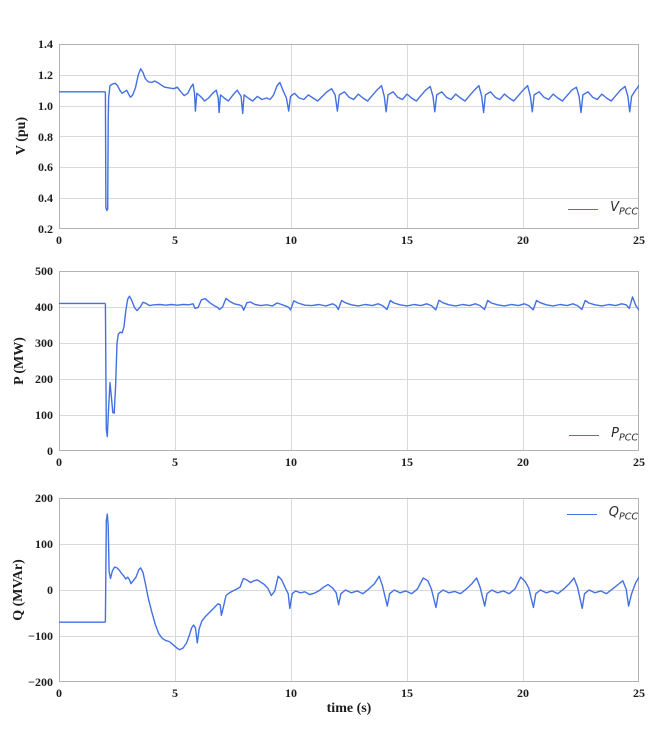 Image resolution: width=670 pixels, height=741 pixels. I want to click on y-tick-label: 300, so click(44, 343).